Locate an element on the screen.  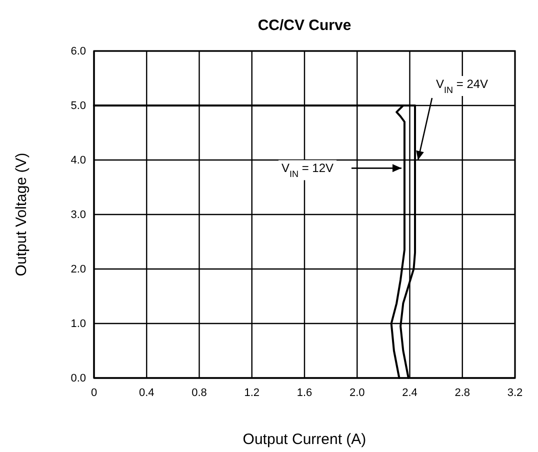
x-tick-label: 0.8 is located at coordinates (199, 392).